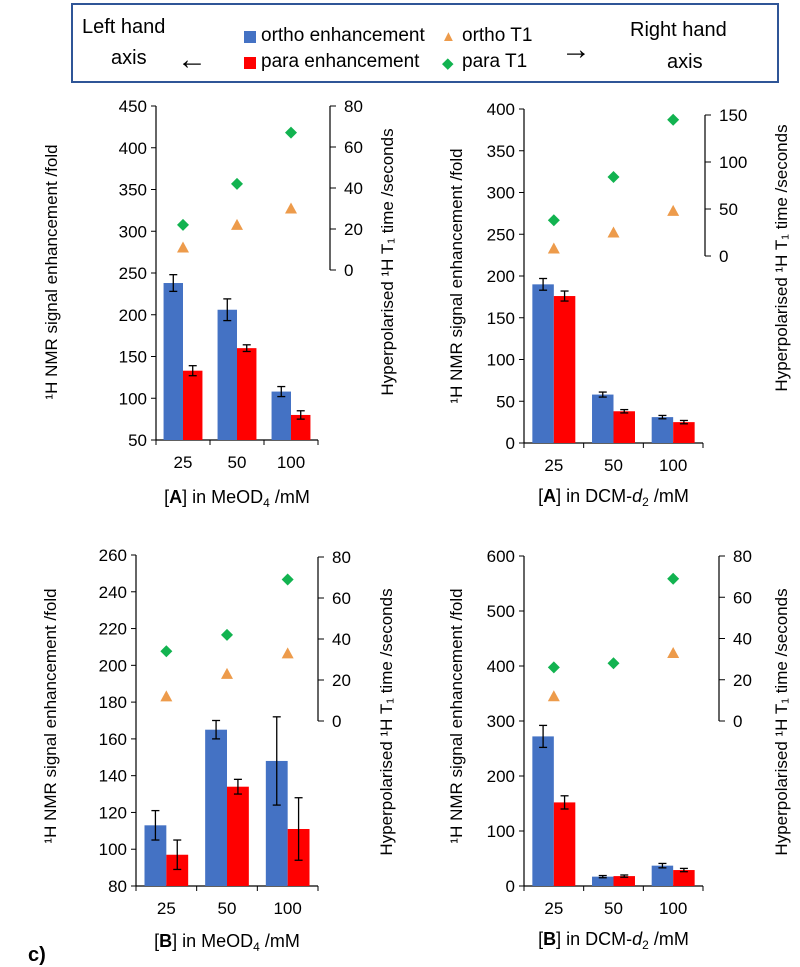 This screenshot has width=800, height=967. What do you see at coordinates (456, 715) in the screenshot?
I see `left-axis-title: ¹H NMR signal enhancement /fold` at bounding box center [456, 715].